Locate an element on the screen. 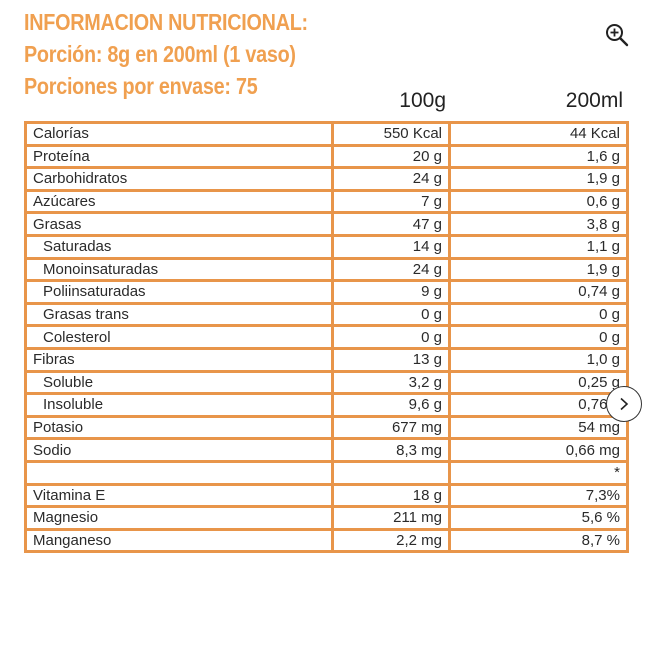  table-row: Magnesio 211 mg 5,6 % is located at coordinates (326, 518).